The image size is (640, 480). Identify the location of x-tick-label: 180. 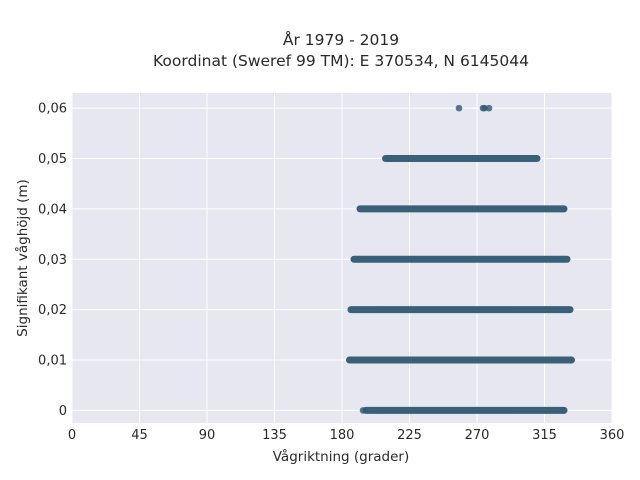
(342, 435).